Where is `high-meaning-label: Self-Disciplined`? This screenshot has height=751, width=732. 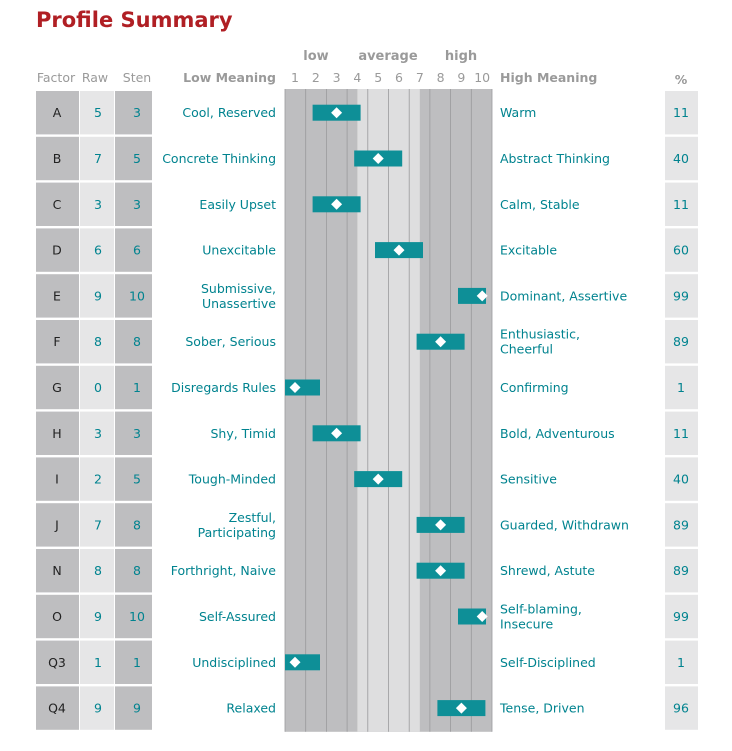 high-meaning-label: Self-Disciplined is located at coordinates (548, 662).